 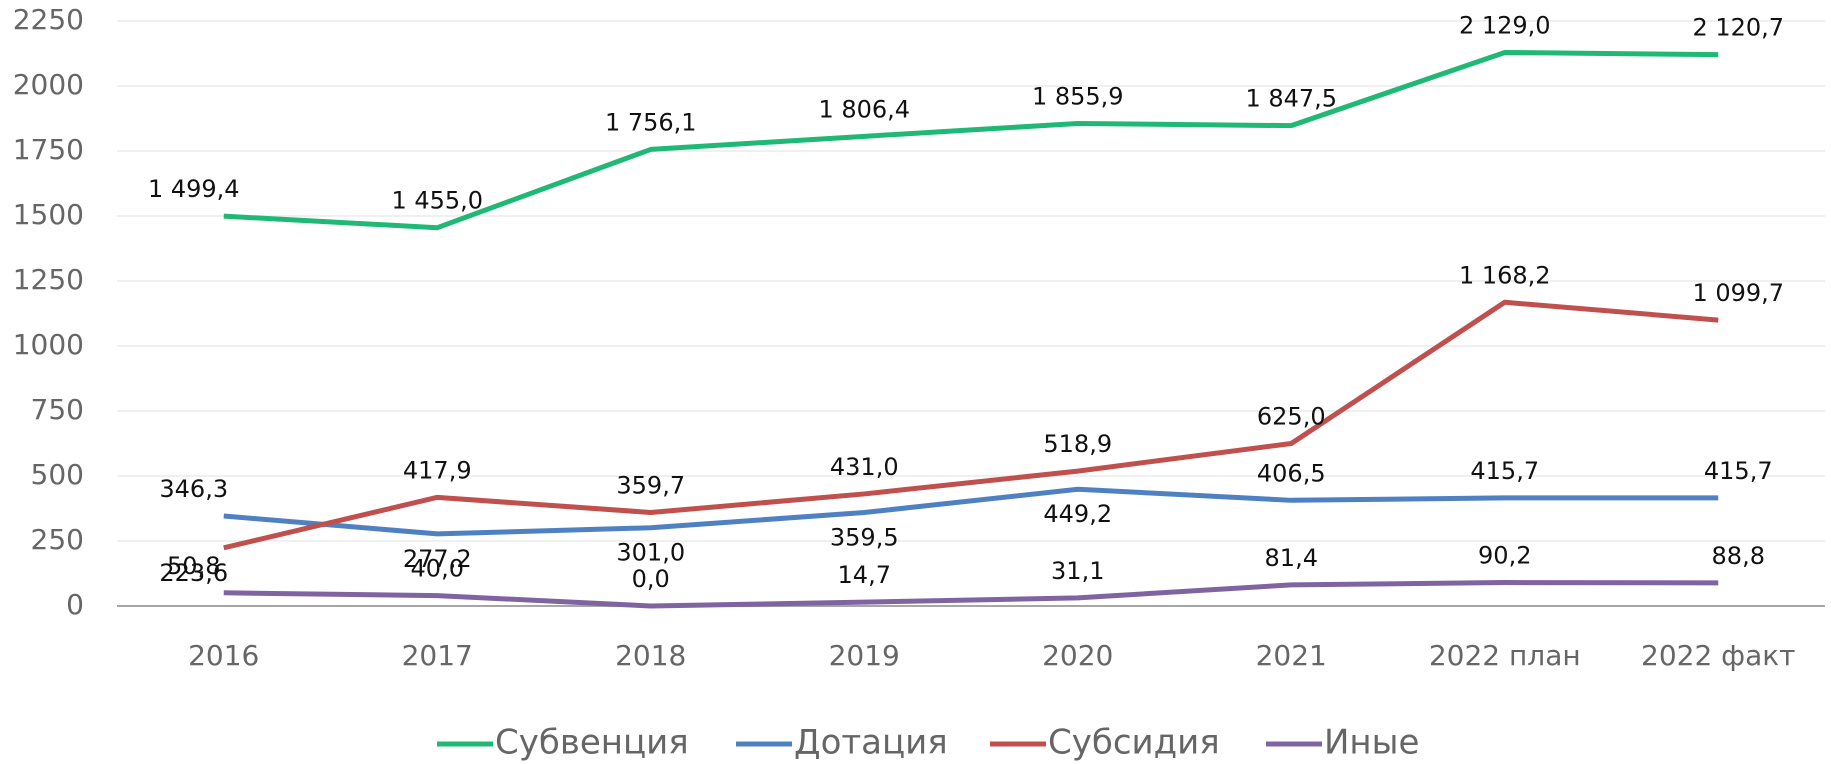 I want to click on x-tick-label: 2017, so click(x=437, y=655).